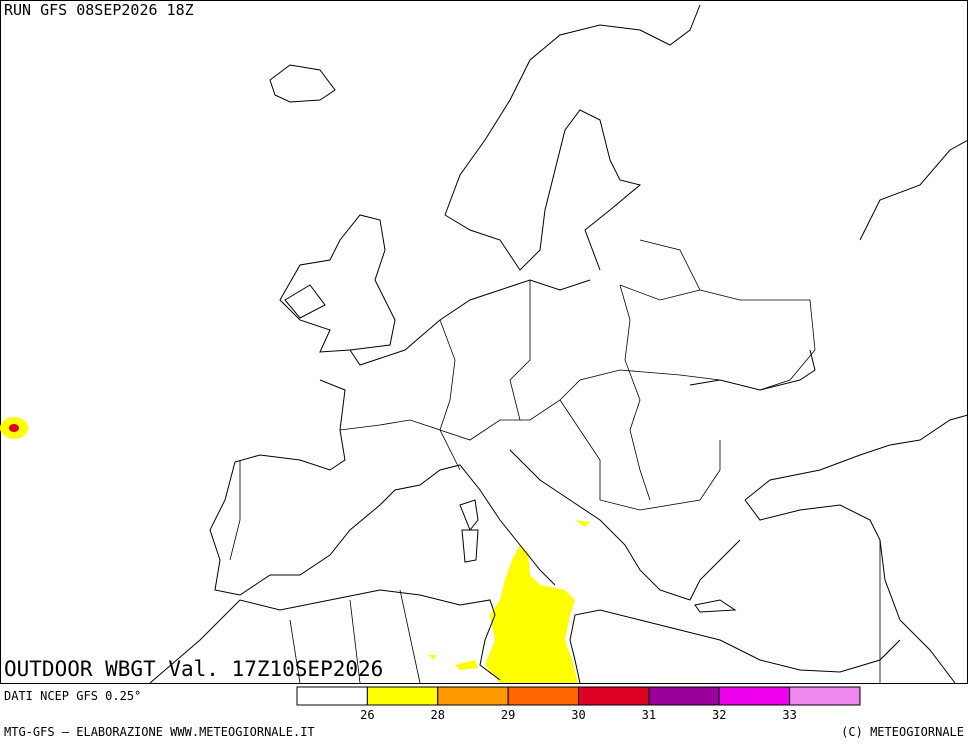  I want to click on run-label: RUN GFS 08SEP2026 18Z, so click(99, 10).